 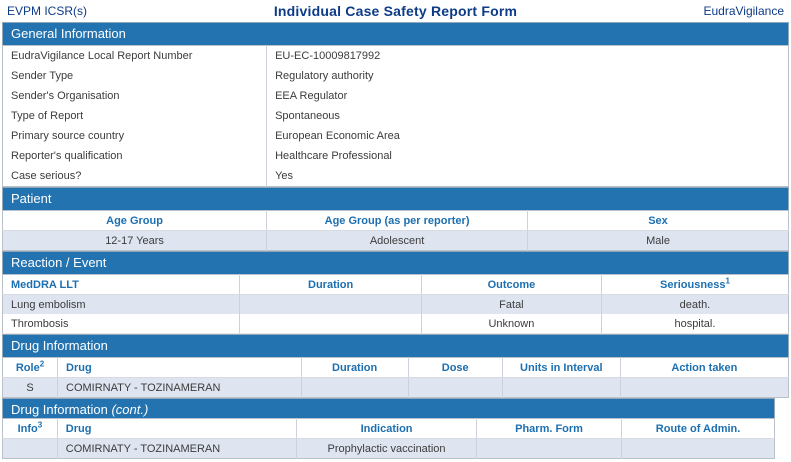 What do you see at coordinates (42, 76) in the screenshot?
I see `field-label: Sender Type` at bounding box center [42, 76].